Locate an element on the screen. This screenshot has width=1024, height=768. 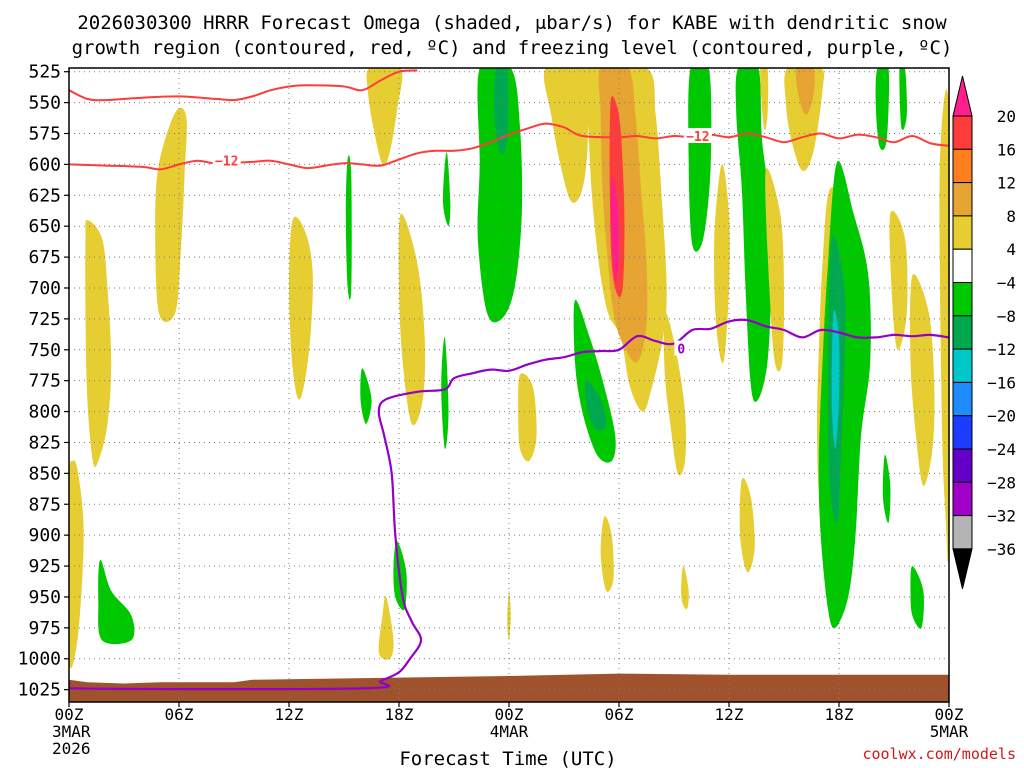
y-tick-label: 550 is located at coordinates (44, 103).